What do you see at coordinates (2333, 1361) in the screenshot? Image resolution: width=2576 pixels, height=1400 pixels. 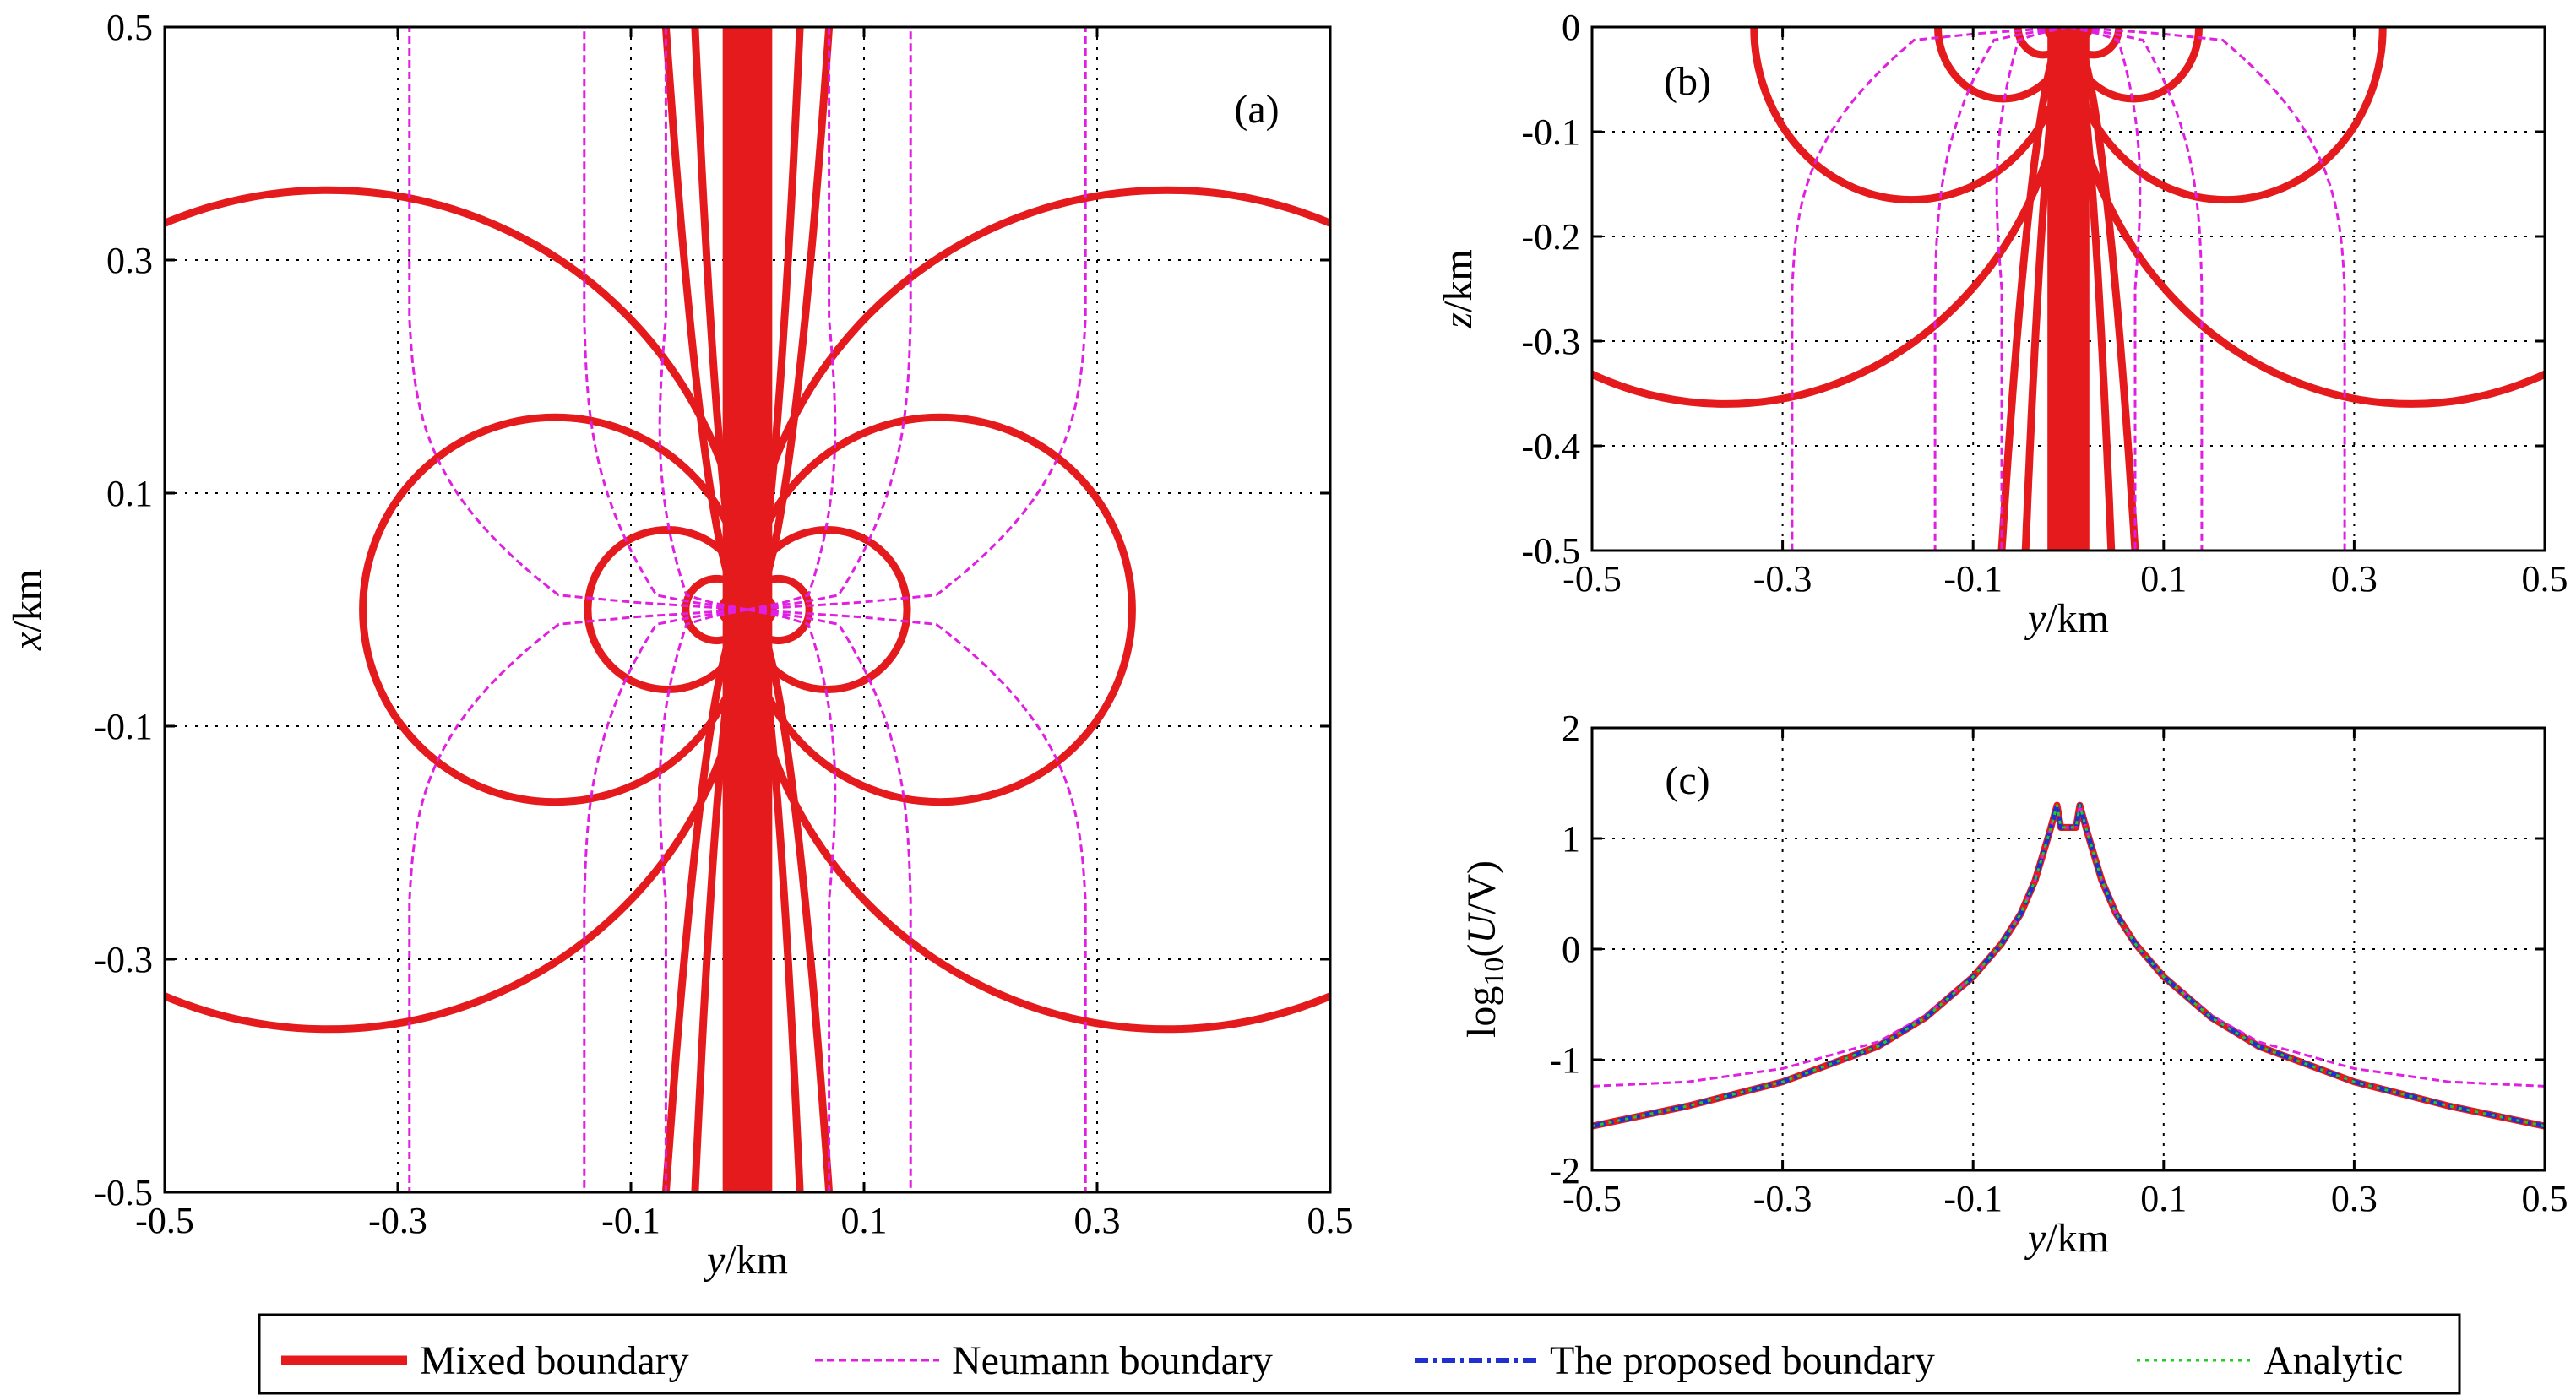 I see `legend-label: Analytic` at bounding box center [2333, 1361].